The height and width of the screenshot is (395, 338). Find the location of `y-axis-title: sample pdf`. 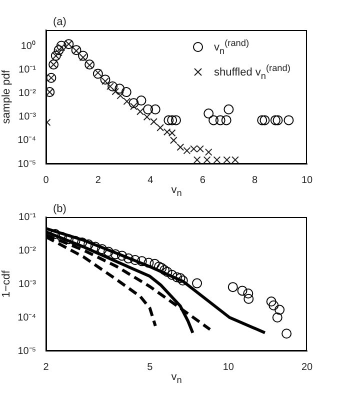

y-axis-title: sample pdf is located at coordinates (6, 96).